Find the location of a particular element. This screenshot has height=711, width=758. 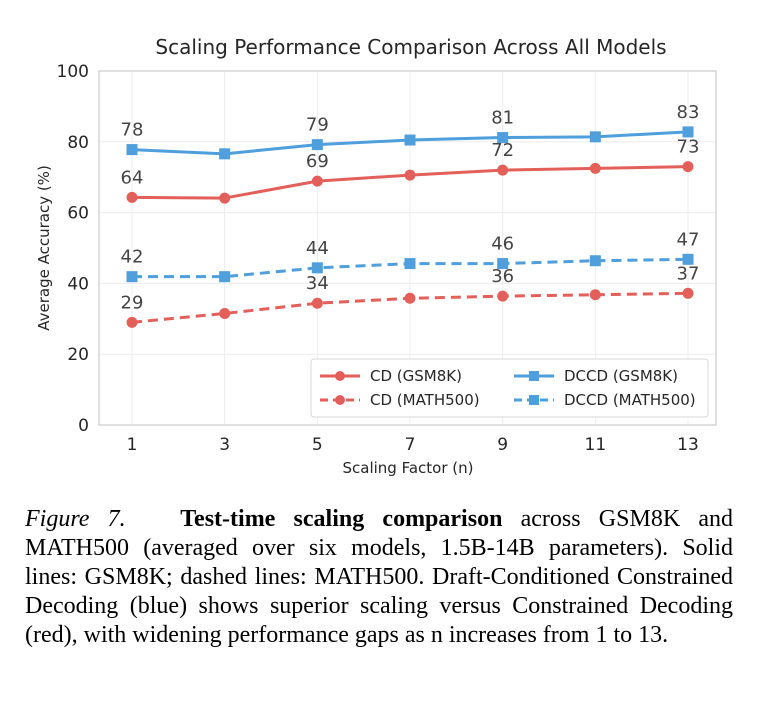

data-label: 36 is located at coordinates (502, 276).